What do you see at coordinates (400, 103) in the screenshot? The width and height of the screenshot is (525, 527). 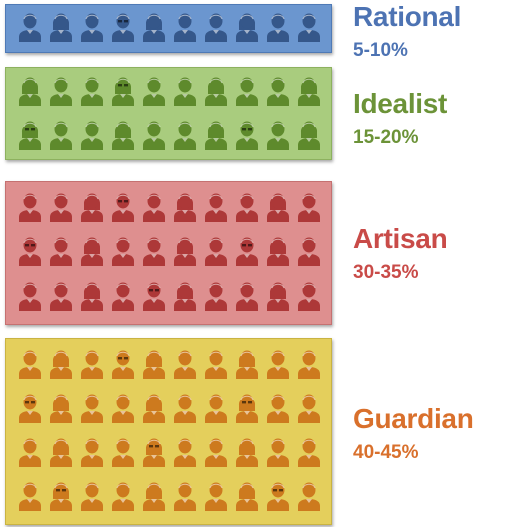 I see `group-name: Idealist` at bounding box center [400, 103].